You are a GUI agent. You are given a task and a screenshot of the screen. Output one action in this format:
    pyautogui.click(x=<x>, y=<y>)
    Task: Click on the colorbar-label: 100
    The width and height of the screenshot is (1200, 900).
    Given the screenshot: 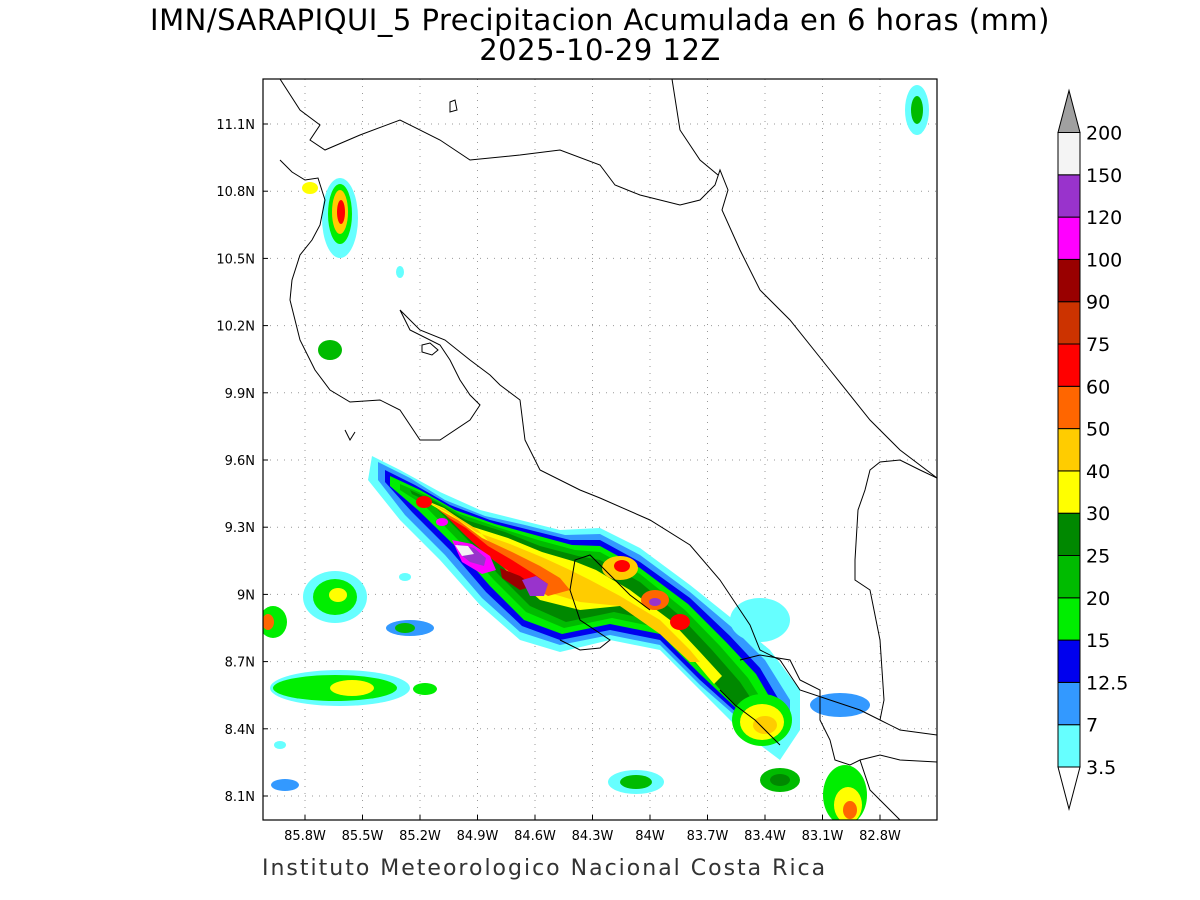 What is the action you would take?
    pyautogui.click(x=1104, y=260)
    